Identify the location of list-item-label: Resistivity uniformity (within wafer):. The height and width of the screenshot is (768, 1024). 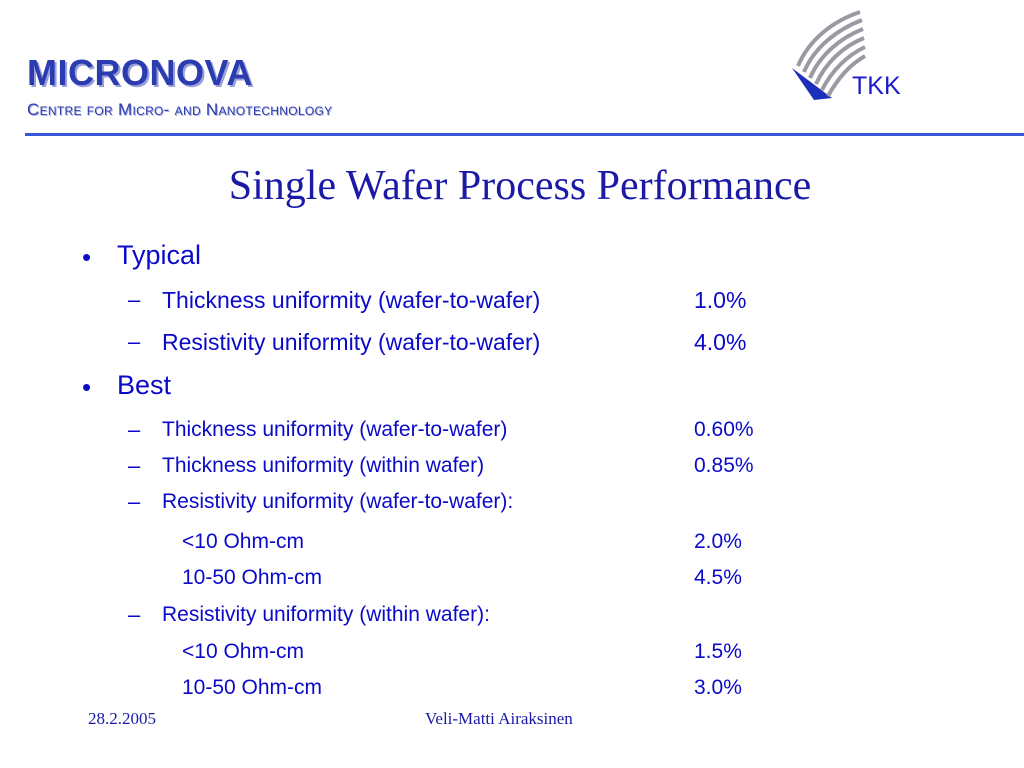
(326, 614).